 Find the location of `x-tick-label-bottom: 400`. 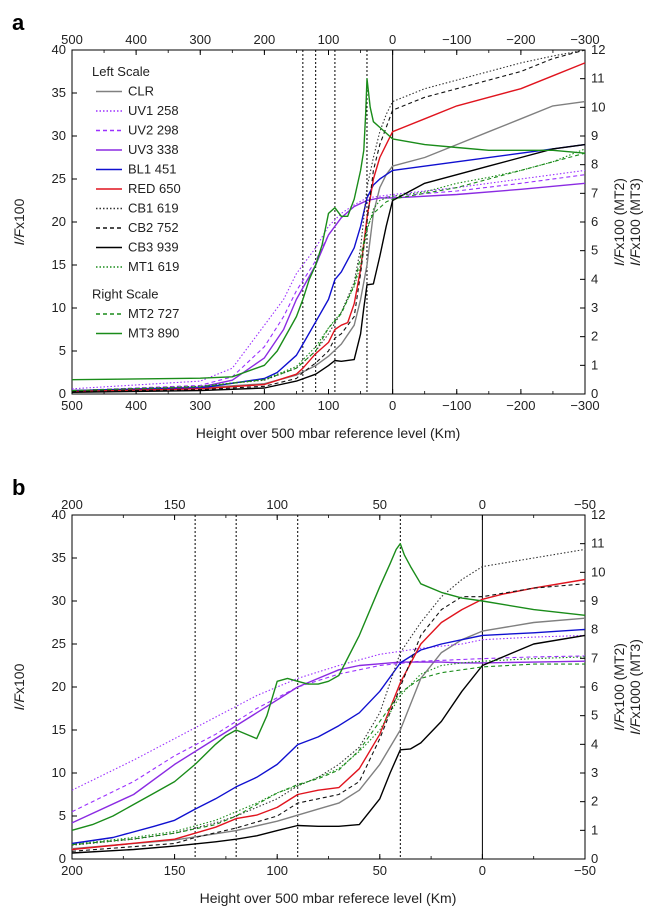

x-tick-label-bottom: 400 is located at coordinates (136, 405).